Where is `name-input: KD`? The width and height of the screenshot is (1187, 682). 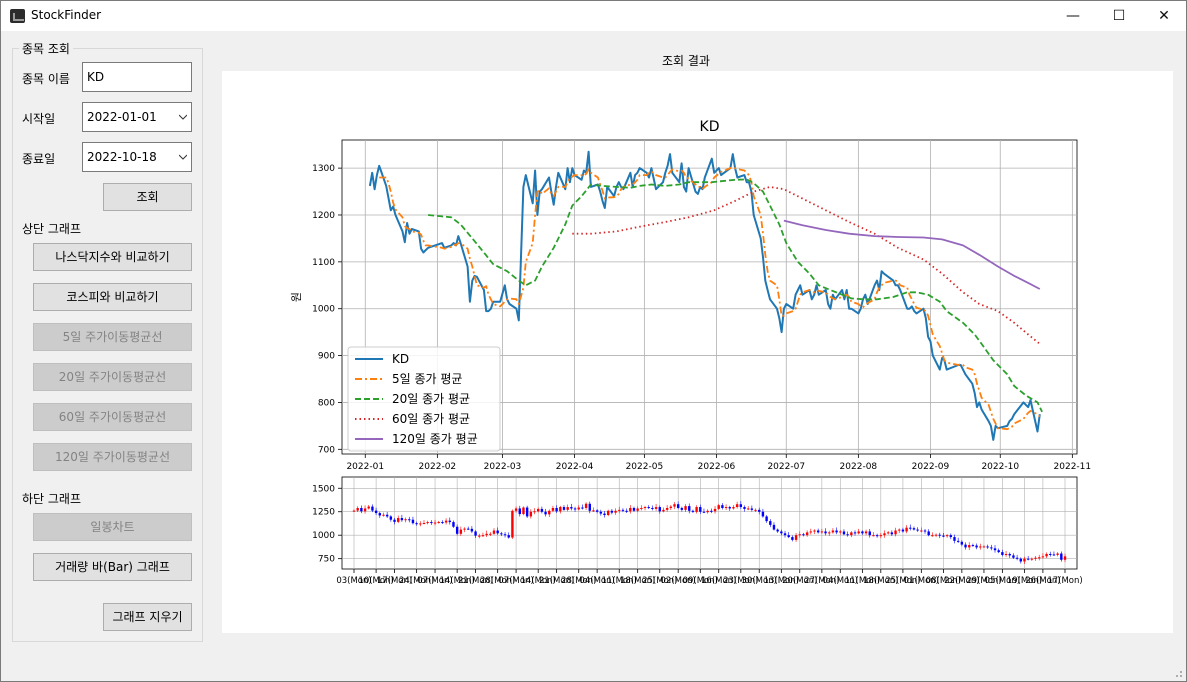
name-input: KD is located at coordinates (137, 77).